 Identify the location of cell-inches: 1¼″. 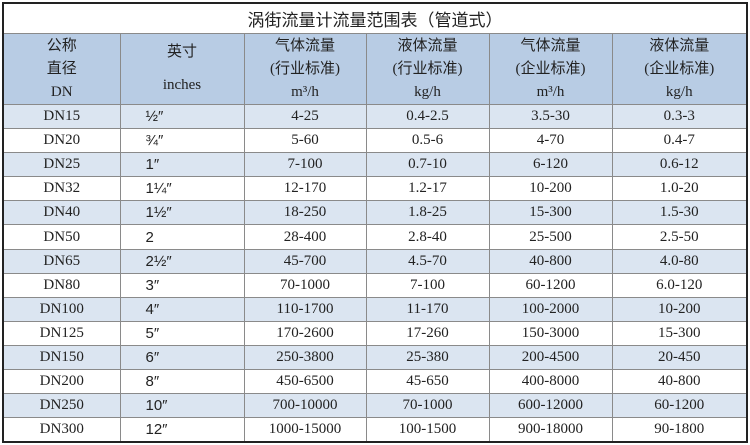
(182, 189).